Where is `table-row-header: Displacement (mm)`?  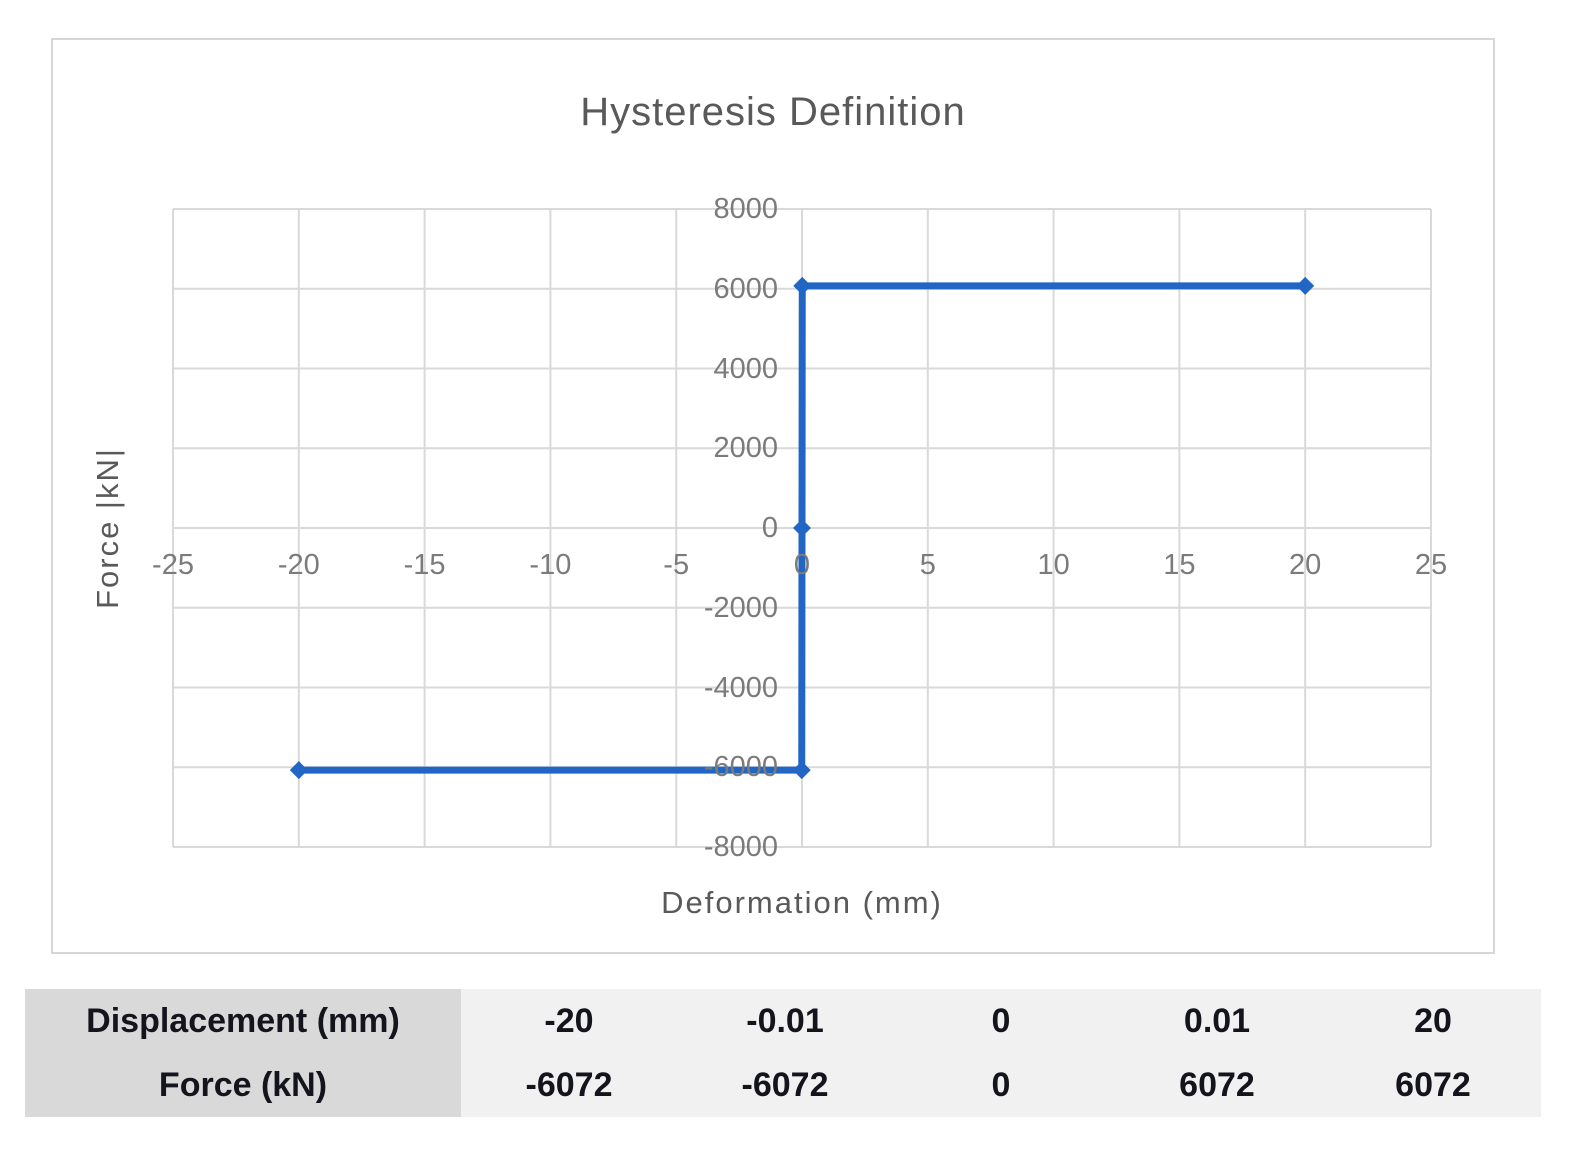
table-row-header: Displacement (mm) is located at coordinates (243, 1021).